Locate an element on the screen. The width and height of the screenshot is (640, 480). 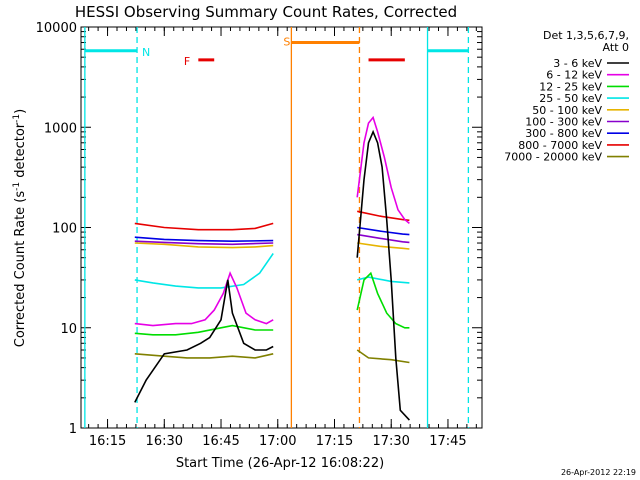
x-tick-label: 17:00 is located at coordinates (277, 441).